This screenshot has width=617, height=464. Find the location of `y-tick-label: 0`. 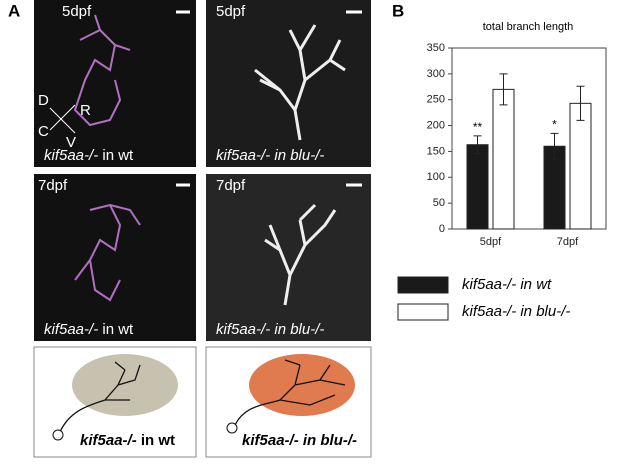

y-tick-label: 0 is located at coordinates (442, 229).